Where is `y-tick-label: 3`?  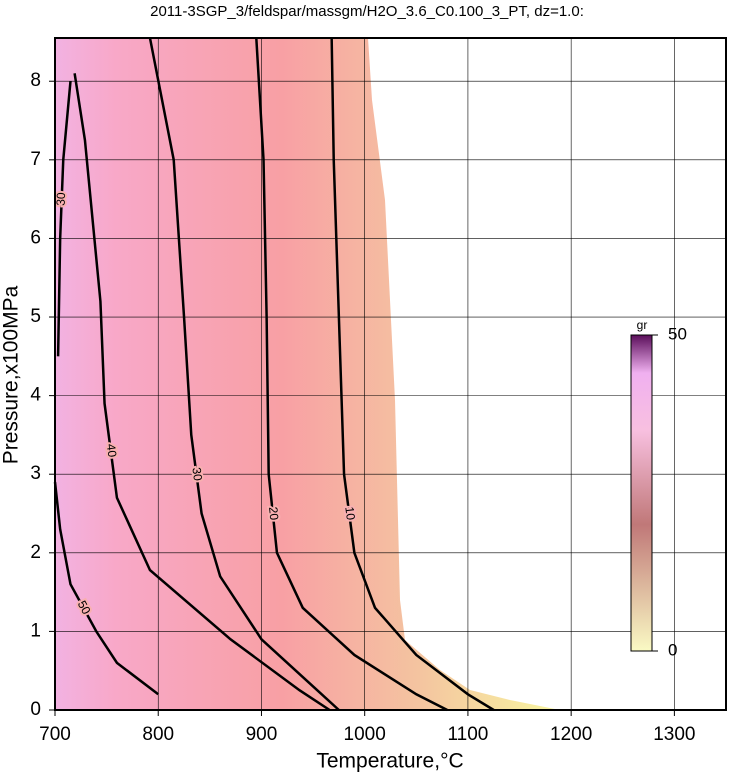
y-tick-label: 3 is located at coordinates (35, 473).